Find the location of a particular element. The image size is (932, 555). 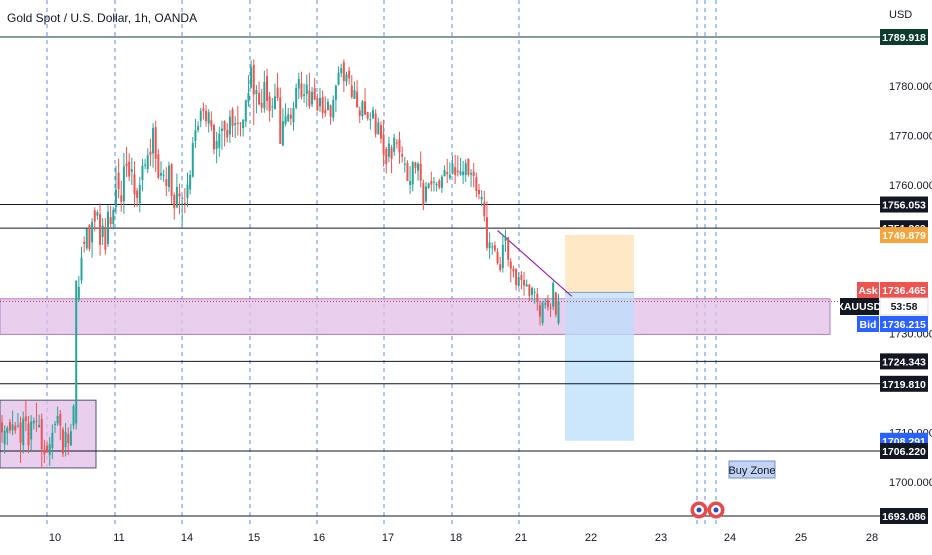

position-target is located at coordinates (599, 263).